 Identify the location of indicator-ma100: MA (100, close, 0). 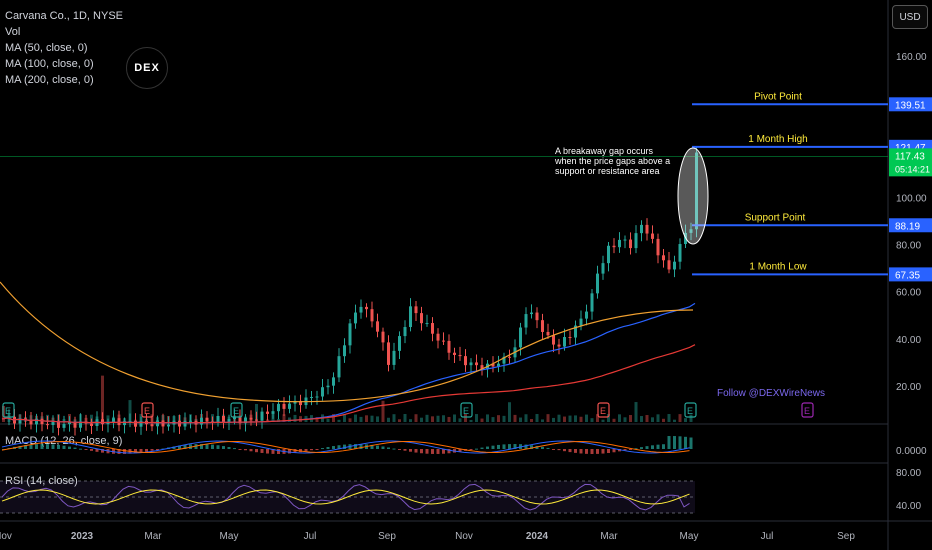
(49, 64).